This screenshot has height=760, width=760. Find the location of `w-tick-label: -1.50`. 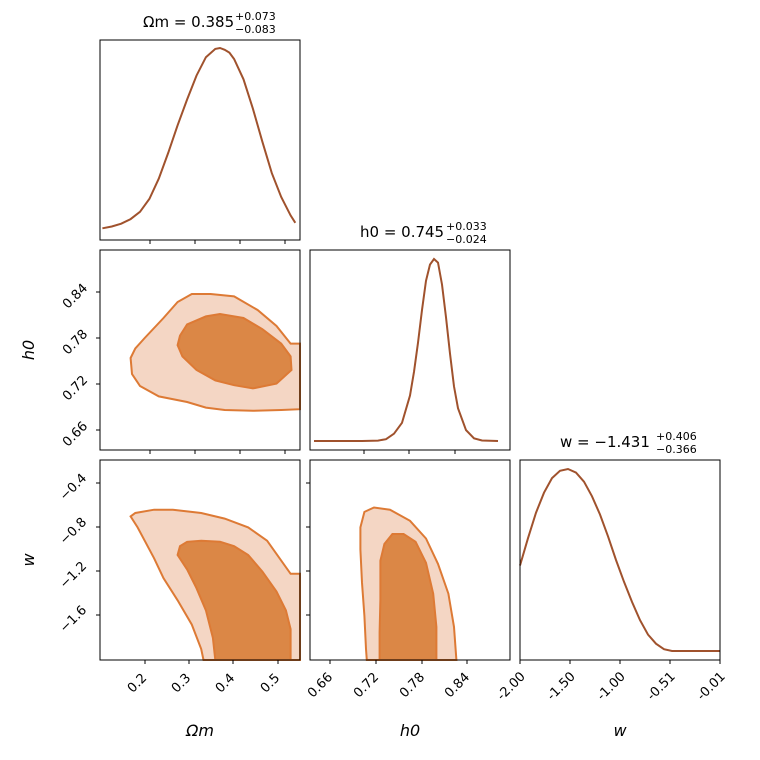

w-tick-label: -1.50 is located at coordinates (561, 686).